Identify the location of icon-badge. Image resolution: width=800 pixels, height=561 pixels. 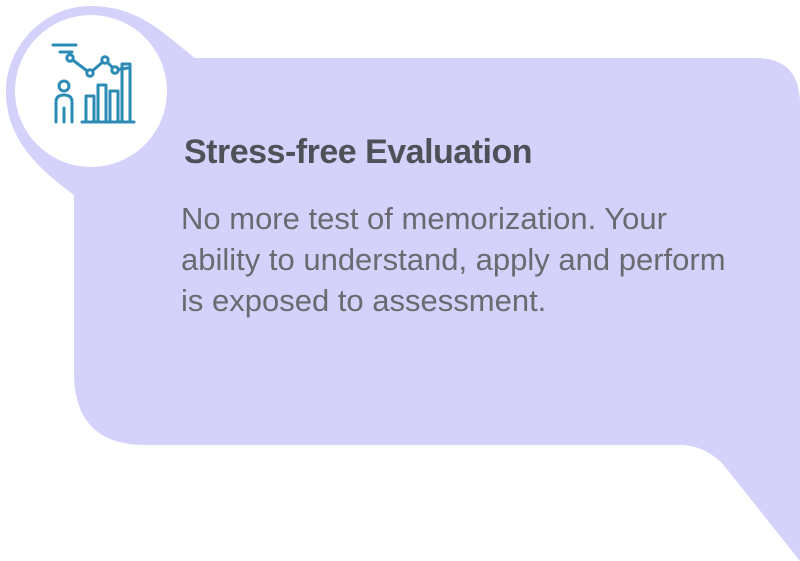
(91, 91).